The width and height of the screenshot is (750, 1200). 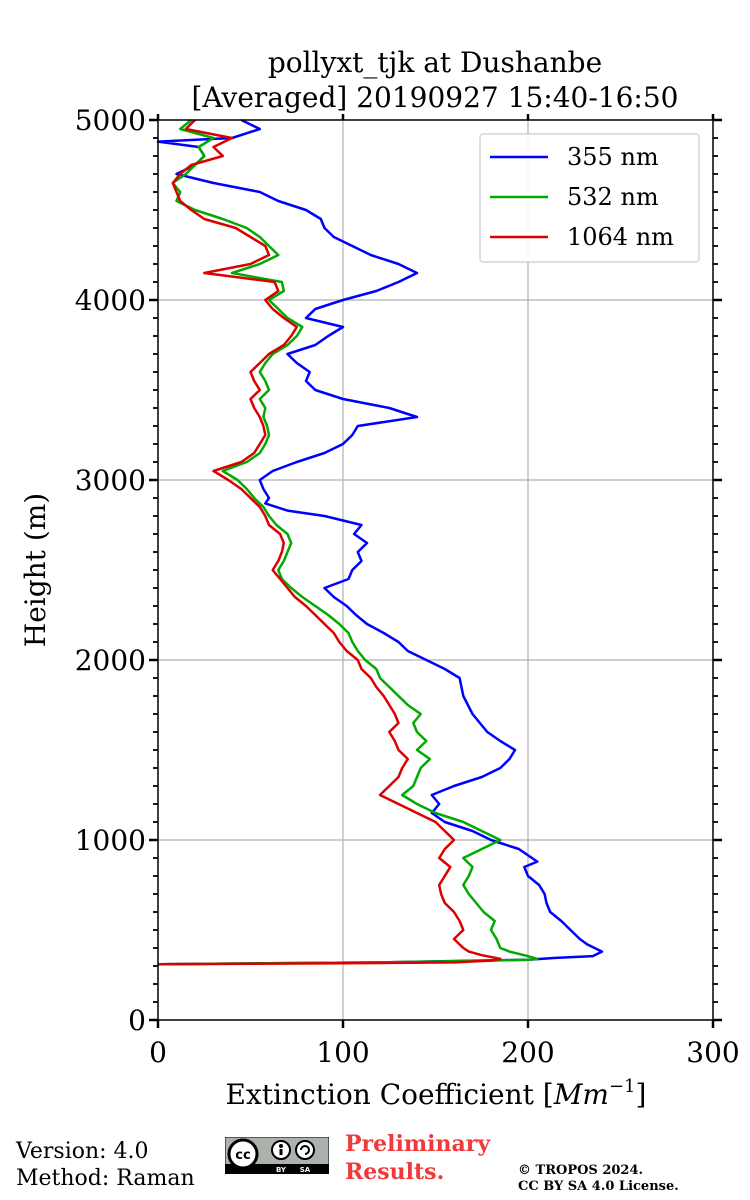 I want to click on legend: 355 nm 532 nm 1064 nm, so click(x=589, y=198).